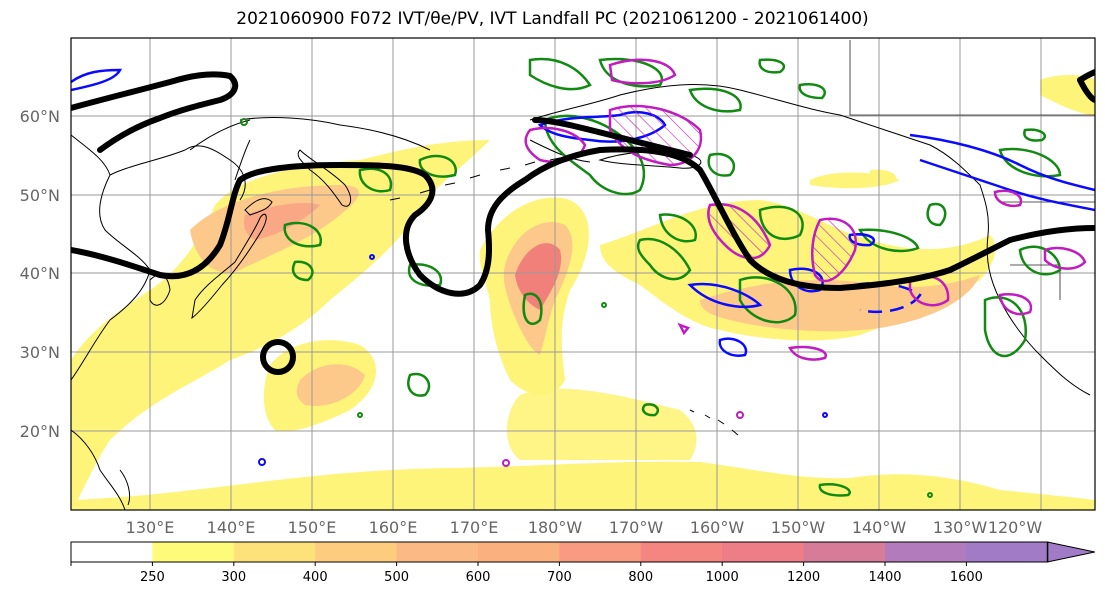 Image resolution: width=1105 pixels, height=603 pixels. What do you see at coordinates (1015, 527) in the screenshot?
I see `lon-label-120w: 120°W` at bounding box center [1015, 527].